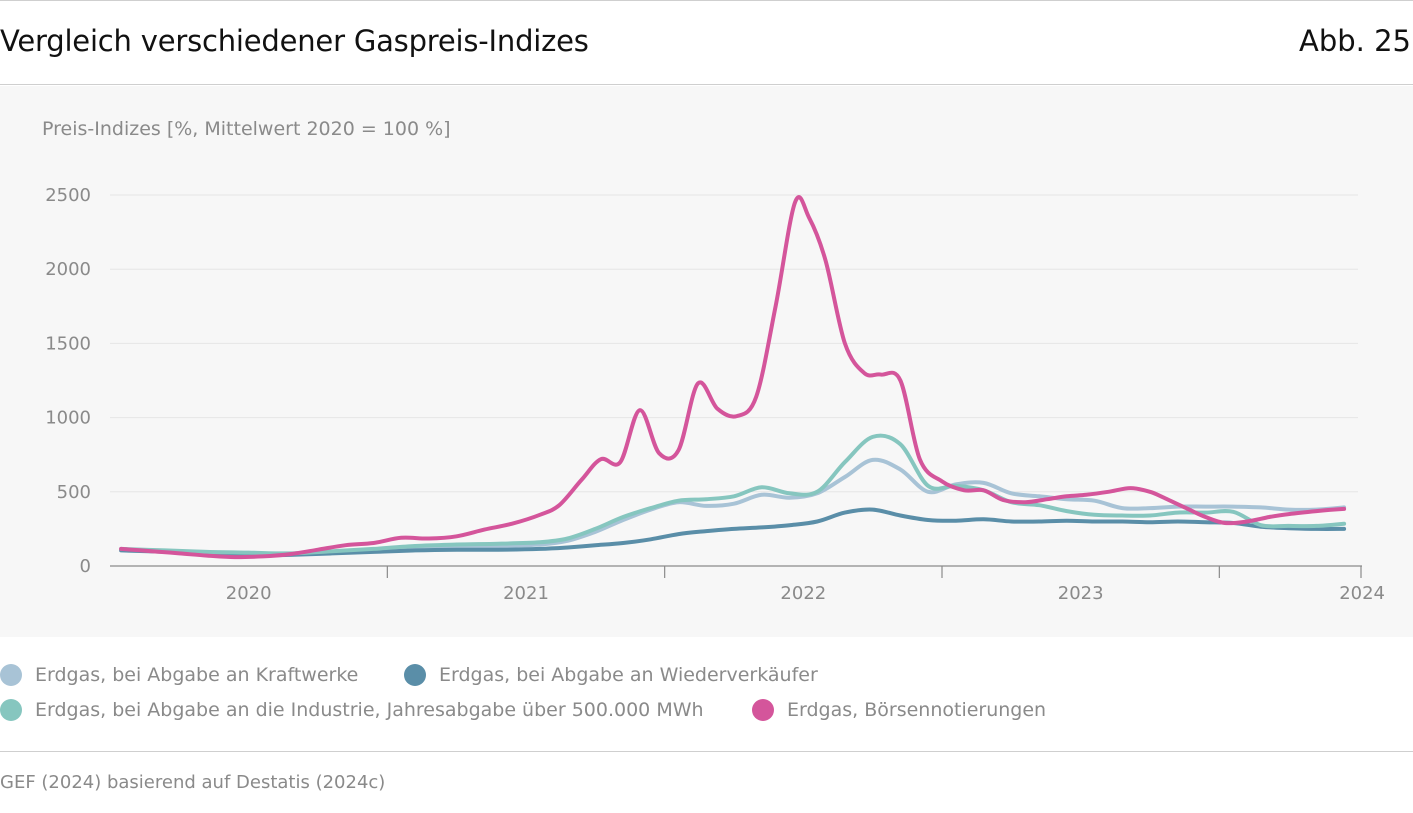 Image resolution: width=1413 pixels, height=813 pixels. What do you see at coordinates (628, 675) in the screenshot?
I see `legend-label-wiederverkaeufer: Erdgas, bei Abgabe an Wiederverkäufer` at bounding box center [628, 675].